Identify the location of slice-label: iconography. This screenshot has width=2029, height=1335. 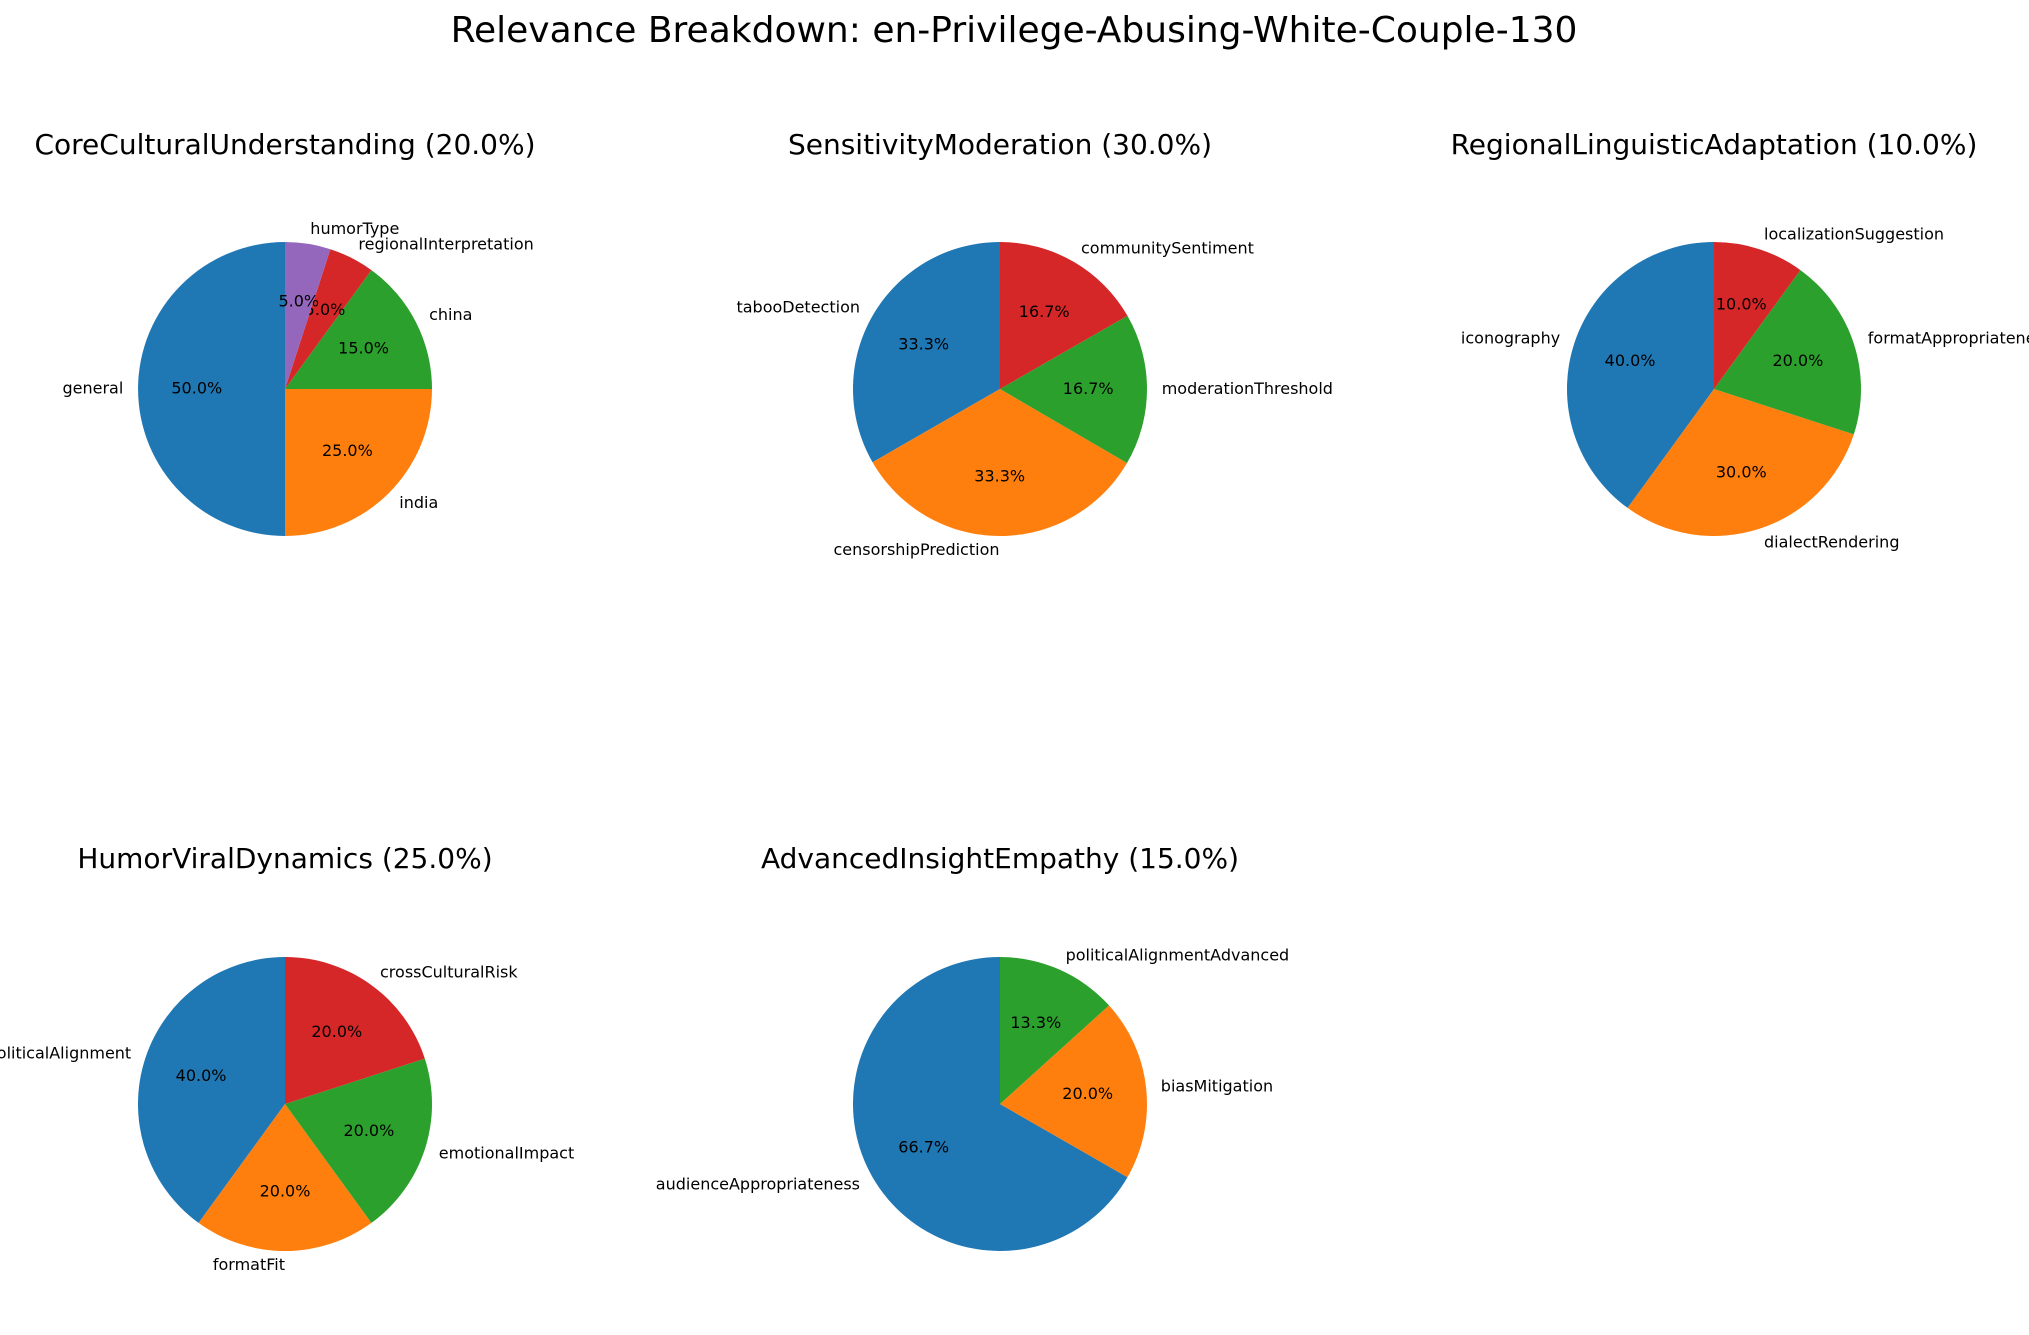
(1510, 338).